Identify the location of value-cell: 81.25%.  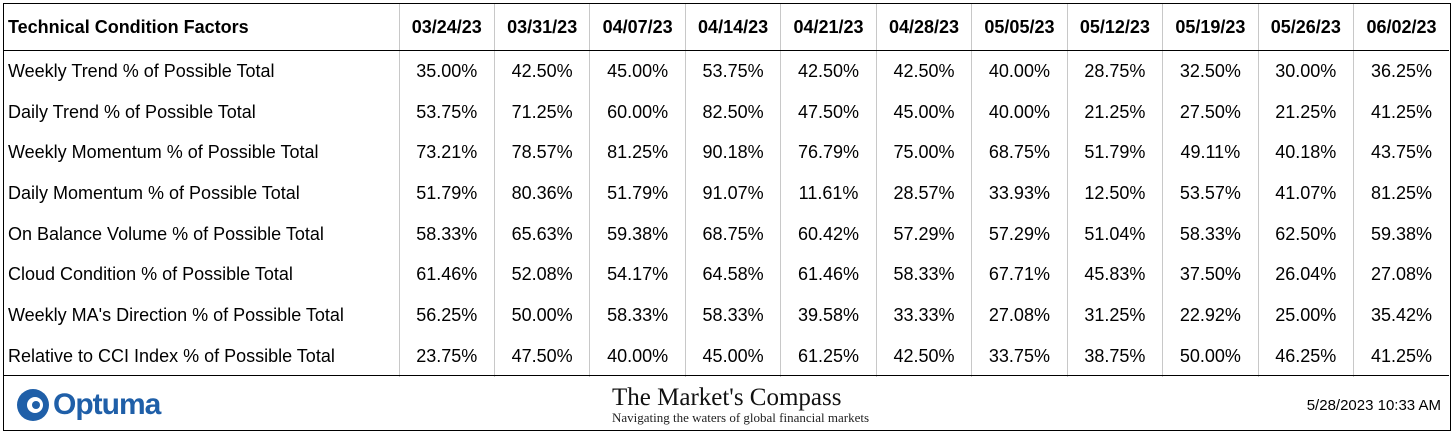
(1401, 193).